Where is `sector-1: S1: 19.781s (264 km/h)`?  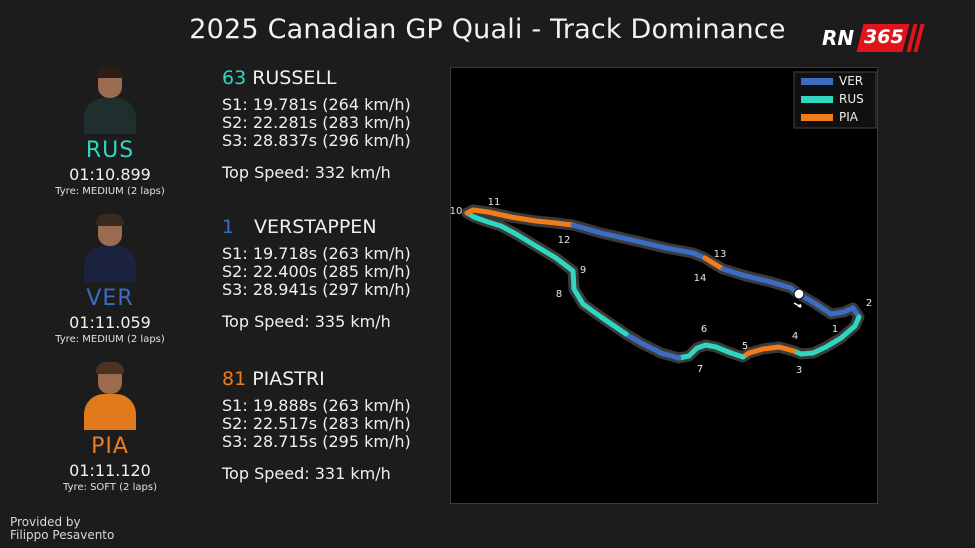 sector-1: S1: 19.781s (264 km/h) is located at coordinates (316, 104).